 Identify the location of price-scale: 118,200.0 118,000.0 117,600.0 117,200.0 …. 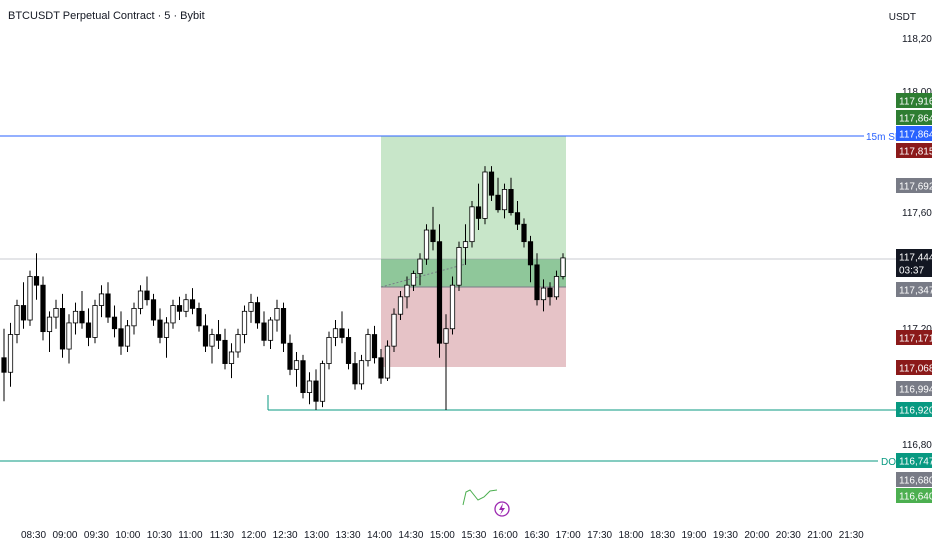
(914, 275).